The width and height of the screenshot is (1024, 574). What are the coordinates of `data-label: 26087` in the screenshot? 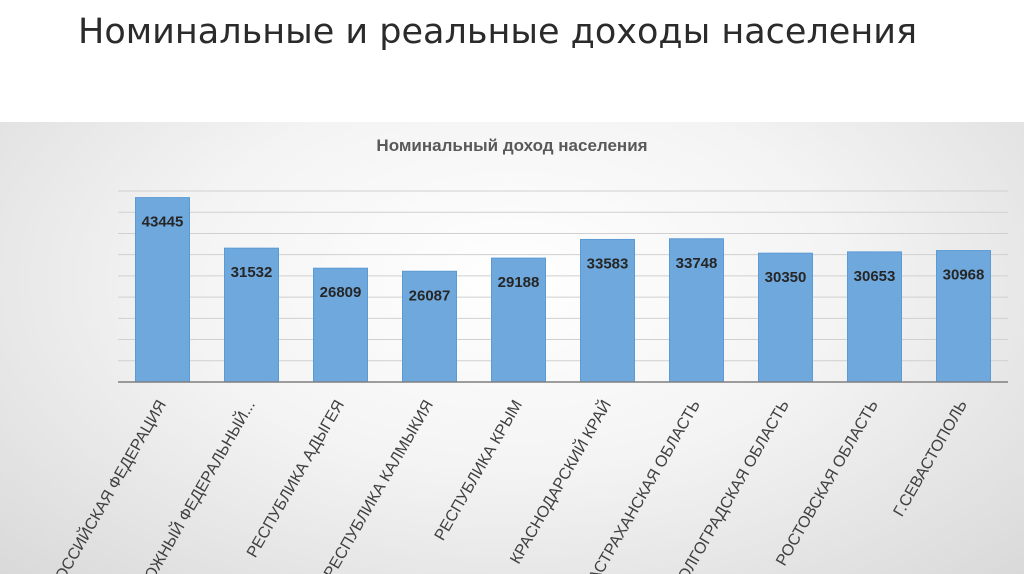 It's located at (430, 295).